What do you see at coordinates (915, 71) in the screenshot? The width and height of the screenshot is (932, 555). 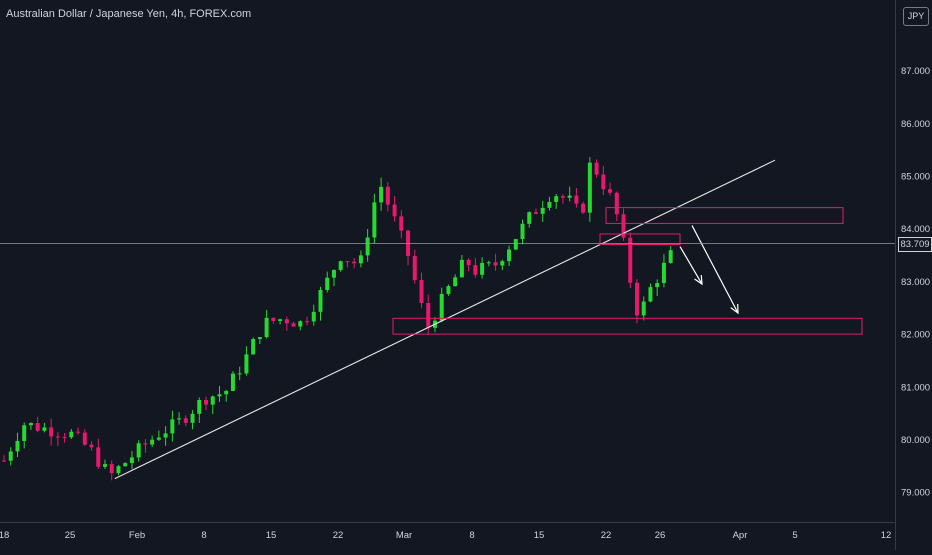 I see `price-tick-label: 87.000` at bounding box center [915, 71].